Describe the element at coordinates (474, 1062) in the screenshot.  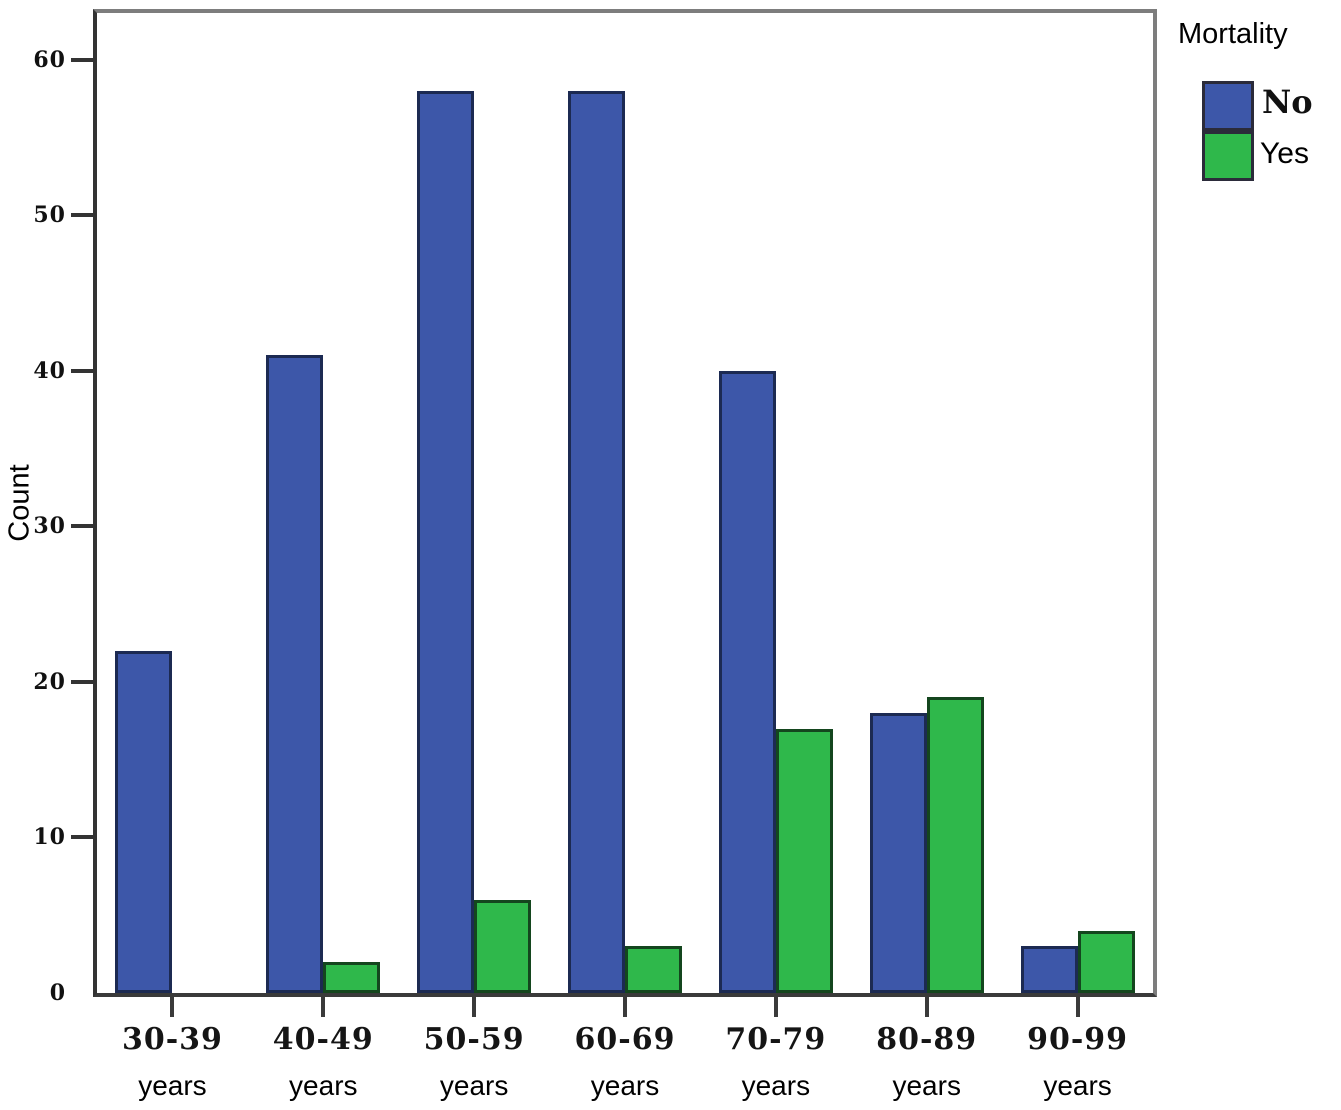
I see `x-category-label-50-59: 50-59 years` at that location.